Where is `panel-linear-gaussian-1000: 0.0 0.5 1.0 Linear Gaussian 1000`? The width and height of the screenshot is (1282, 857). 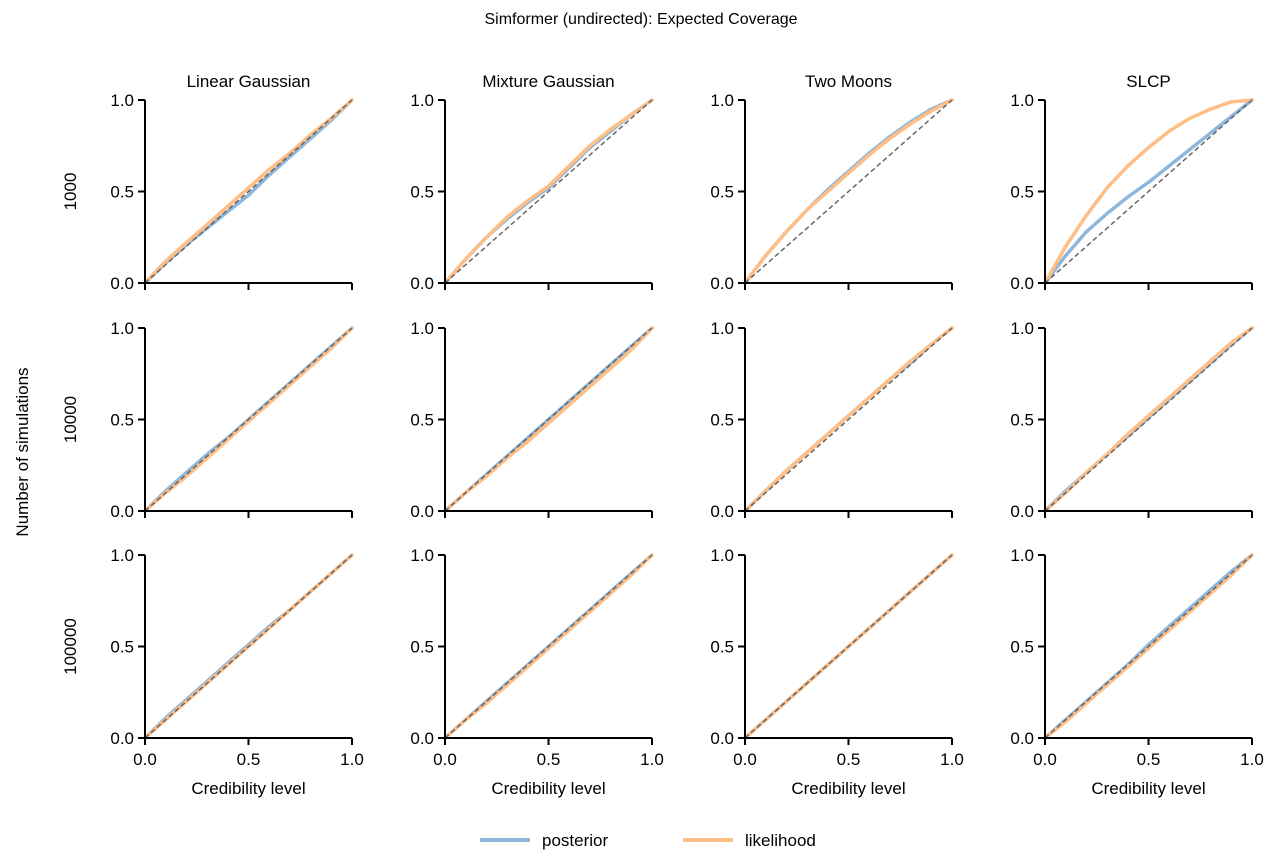
panel-linear-gaussian-1000: 0.0 0.5 1.0 Linear Gaussian 1000 is located at coordinates (207, 182).